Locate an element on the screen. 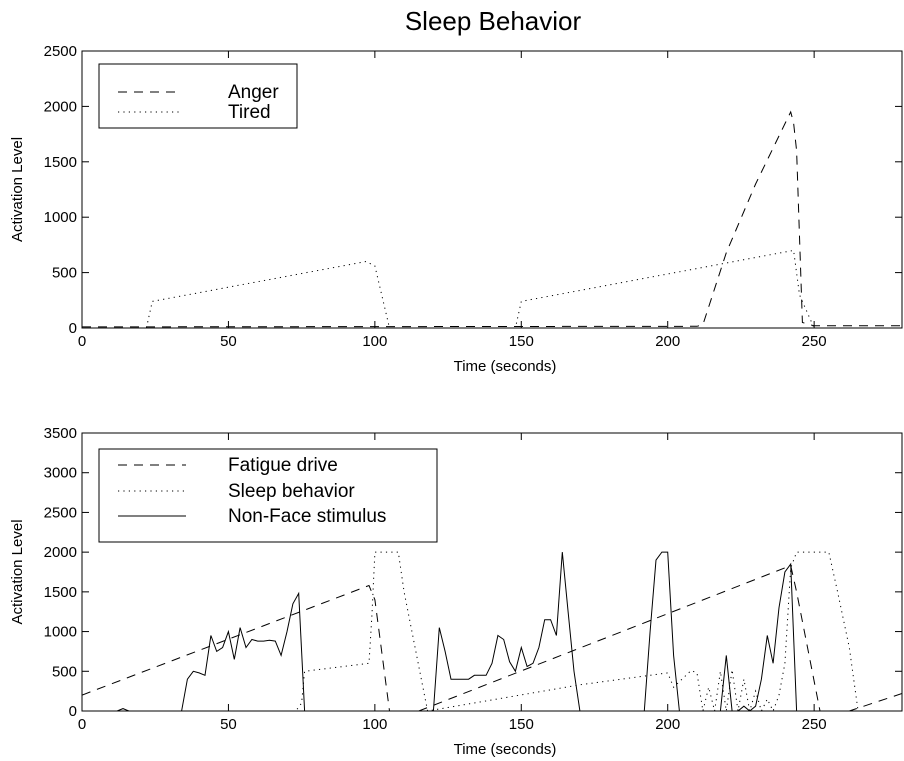  legend-label: Tired is located at coordinates (249, 112).